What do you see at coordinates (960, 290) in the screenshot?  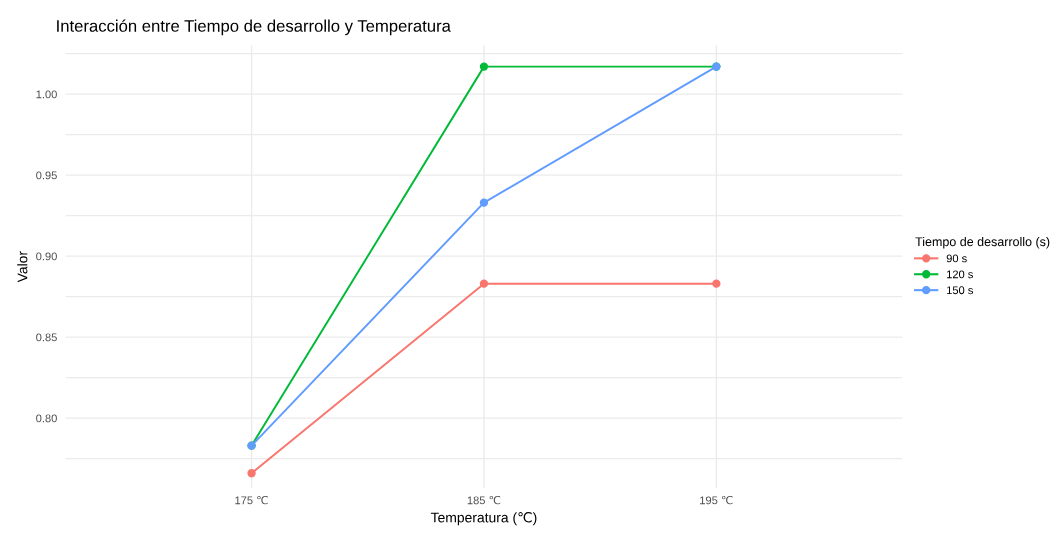 I see `legend-label: 150 s` at bounding box center [960, 290].